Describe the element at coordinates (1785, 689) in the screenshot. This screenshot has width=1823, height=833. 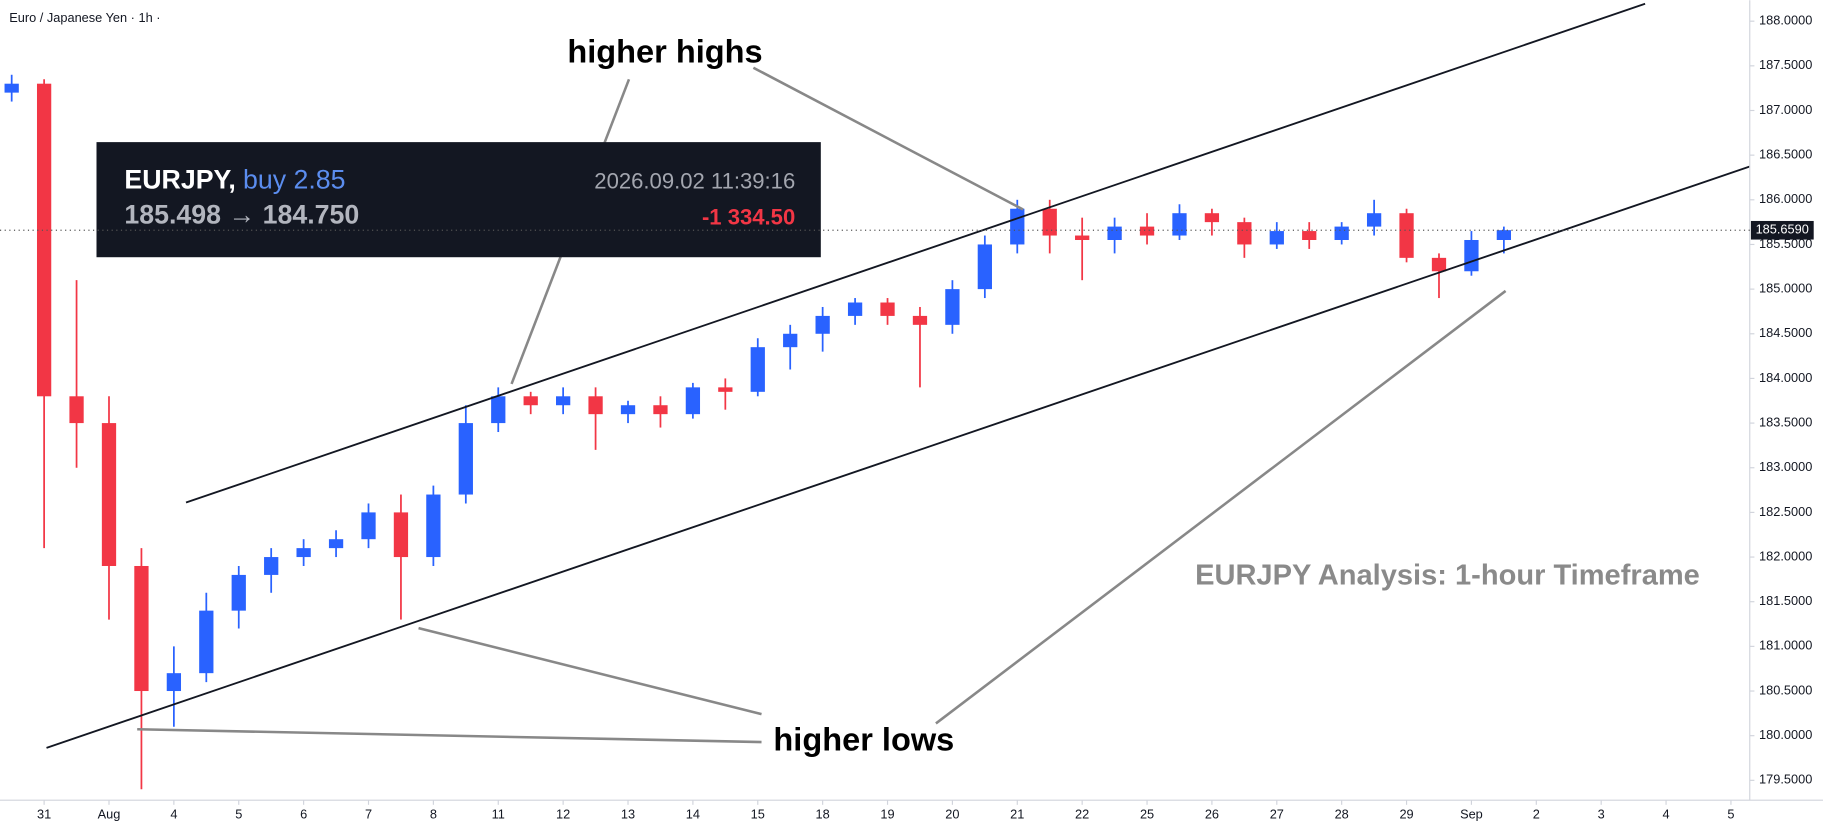
I see `y-tick-label: 180.5000` at that location.